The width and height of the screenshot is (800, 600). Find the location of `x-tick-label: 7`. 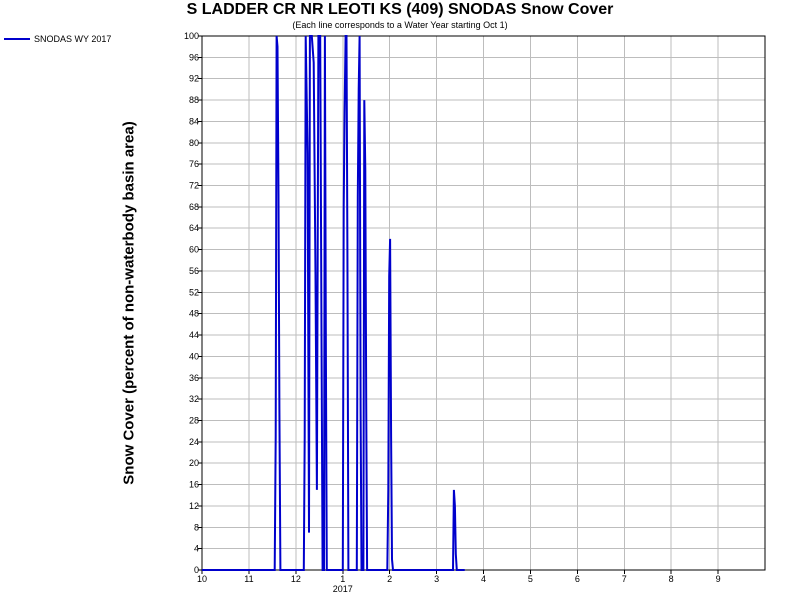

x-tick-label: 7 is located at coordinates (624, 579).